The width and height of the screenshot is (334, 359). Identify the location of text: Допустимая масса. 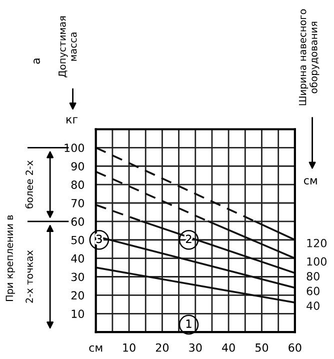
(67, 47).